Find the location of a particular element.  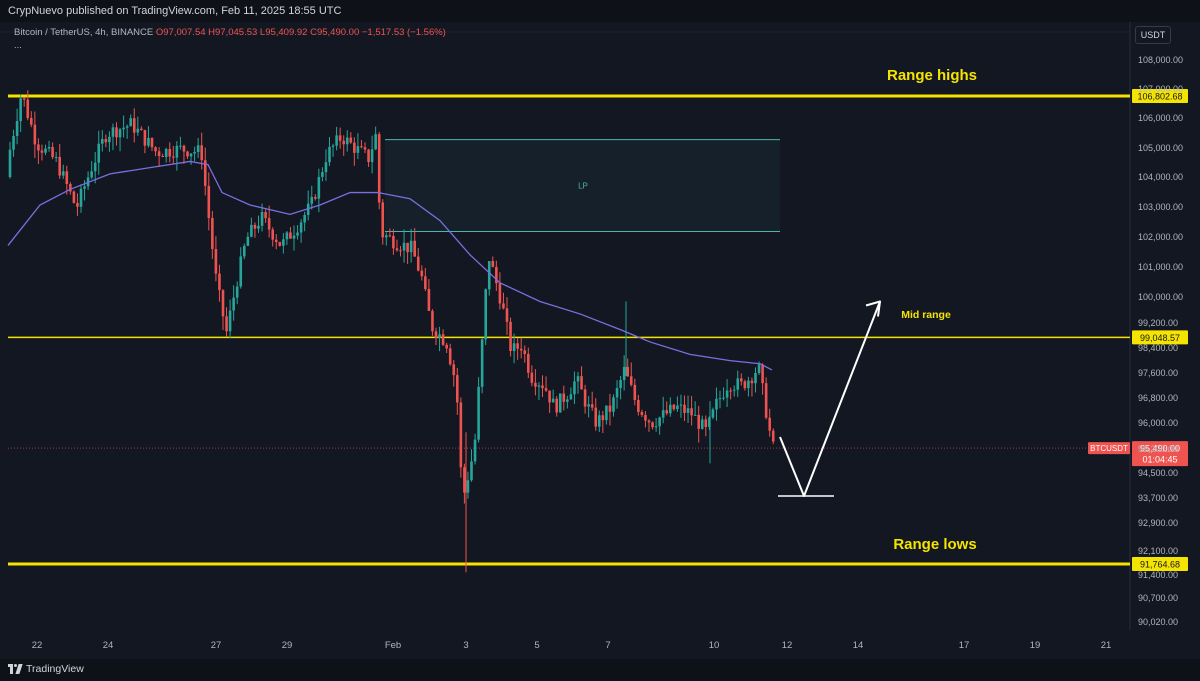

currency-button: USDT is located at coordinates (1153, 35).